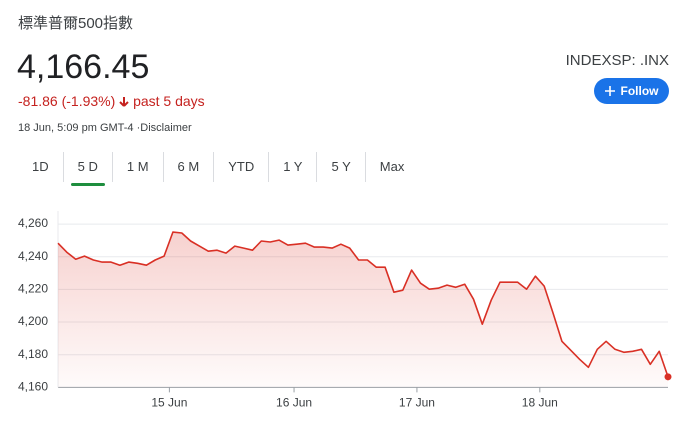  What do you see at coordinates (41, 167) in the screenshot?
I see `range-tab: 1D` at bounding box center [41, 167].